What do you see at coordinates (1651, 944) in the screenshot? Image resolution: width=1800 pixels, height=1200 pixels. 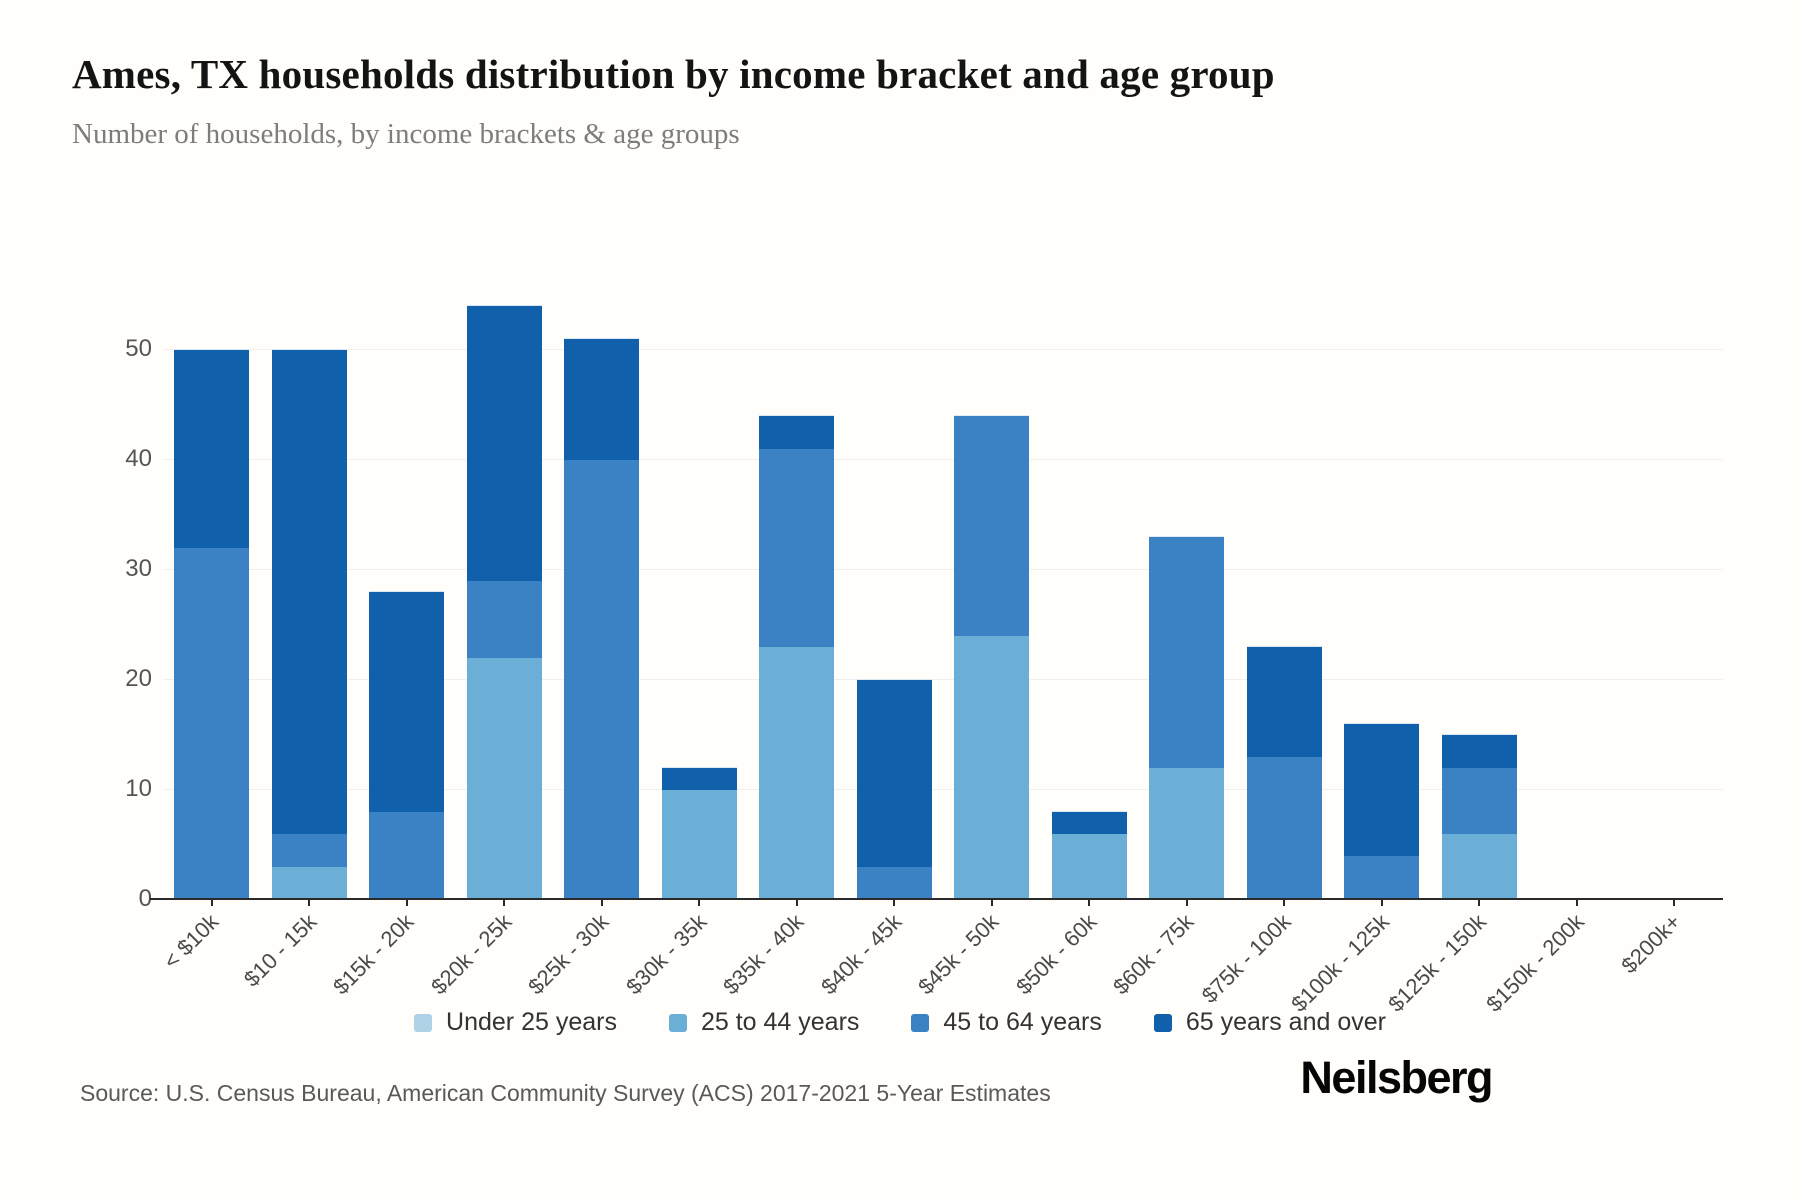 I see `x-axis-tick-label: $200k+` at bounding box center [1651, 944].